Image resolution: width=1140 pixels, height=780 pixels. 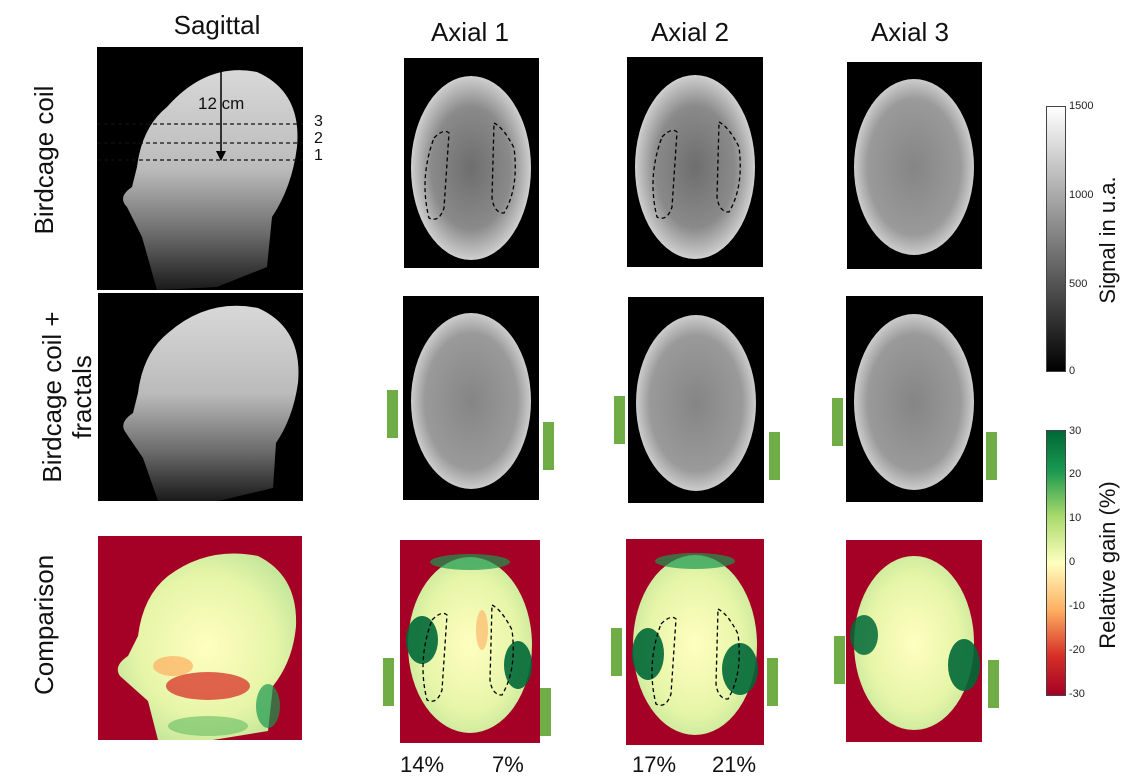 What do you see at coordinates (318, 121) in the screenshot?
I see `slice-label-3: 3` at bounding box center [318, 121].